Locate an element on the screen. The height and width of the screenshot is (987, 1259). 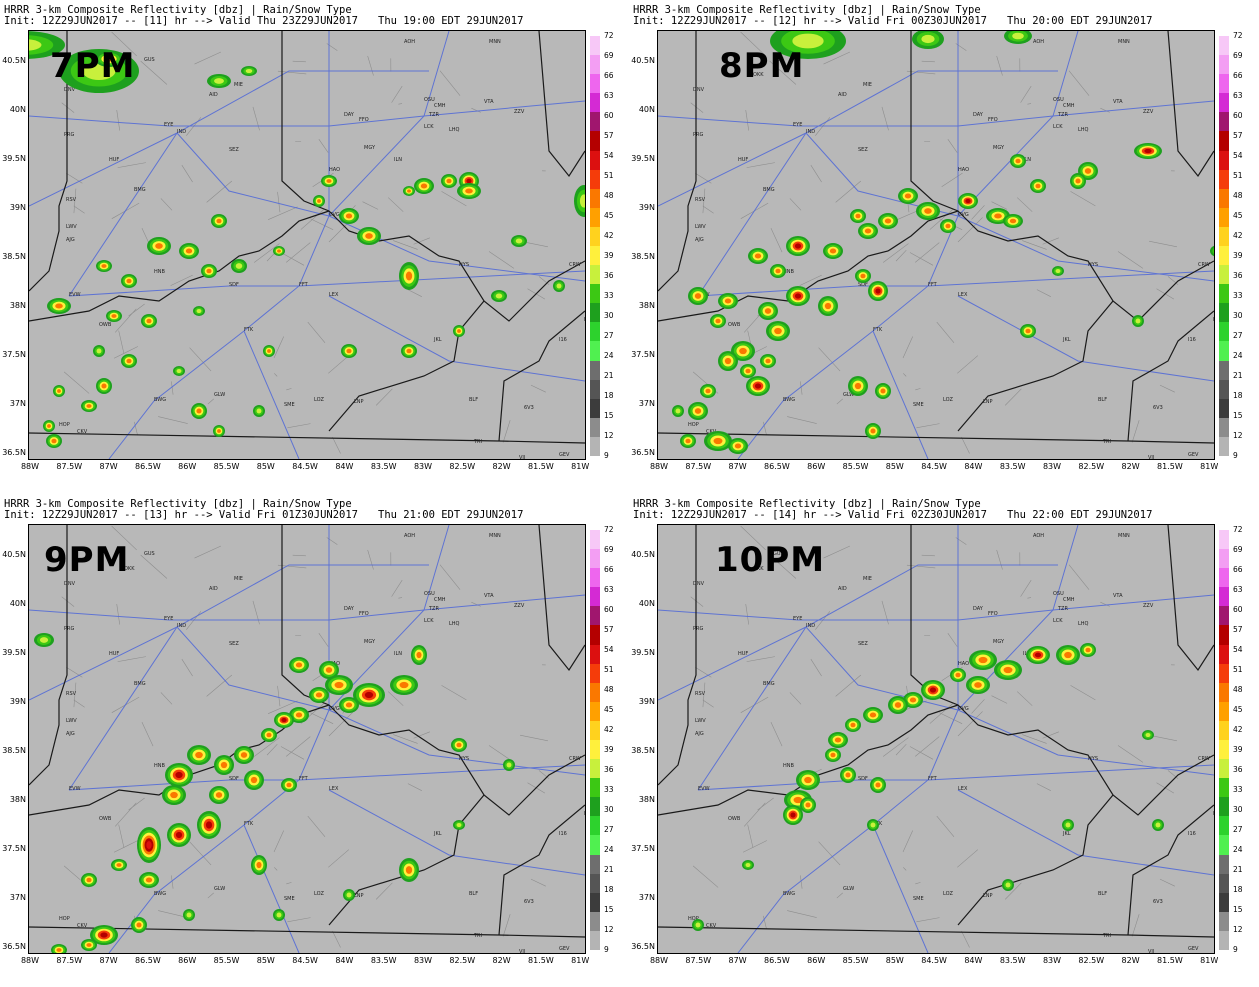
station-label: HAO is located at coordinates (334, 170).